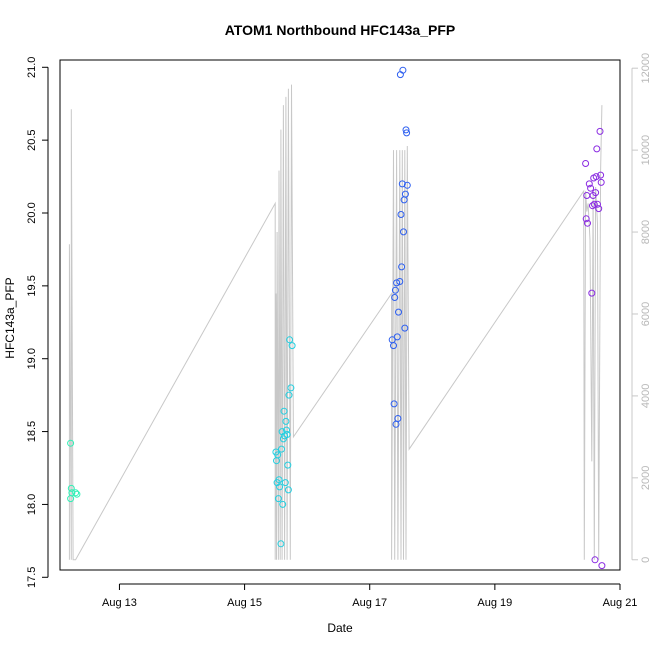 The height and width of the screenshot is (650, 650). What do you see at coordinates (340, 628) in the screenshot?
I see `x-axis-title: Date` at bounding box center [340, 628].